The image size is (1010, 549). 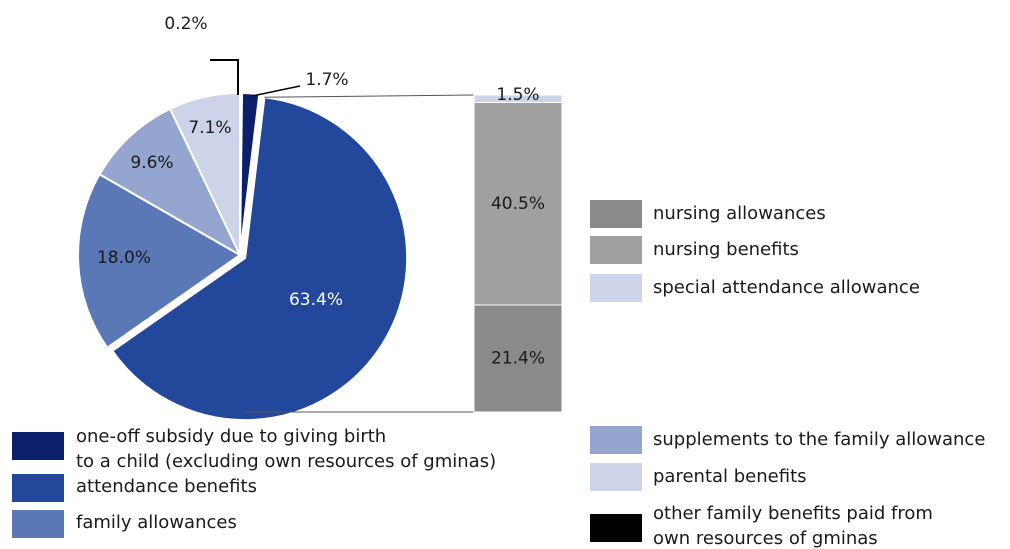 I want to click on bar-label: 21.4%, so click(x=518, y=359).